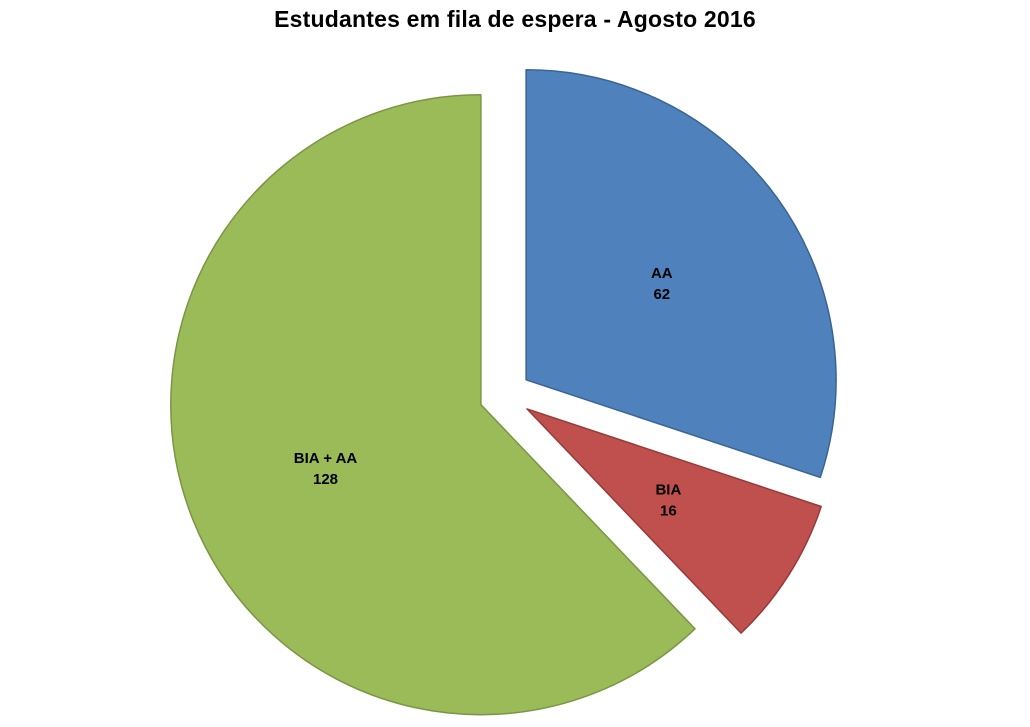 The width and height of the screenshot is (1030, 727). I want to click on slice-label-bia-aa: BIA + AA 128, so click(326, 469).